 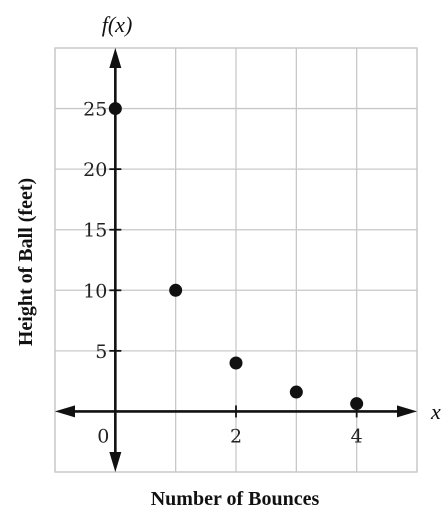 What do you see at coordinates (95, 231) in the screenshot?
I see `y-tick-label: 15` at bounding box center [95, 231].